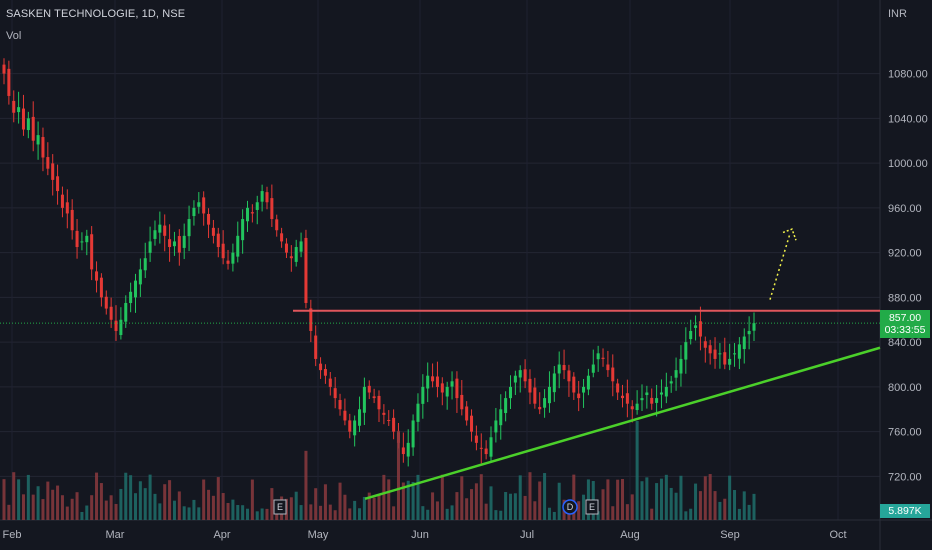  What do you see at coordinates (420, 535) in the screenshot?
I see `x-tick-label: Jun` at bounding box center [420, 535].